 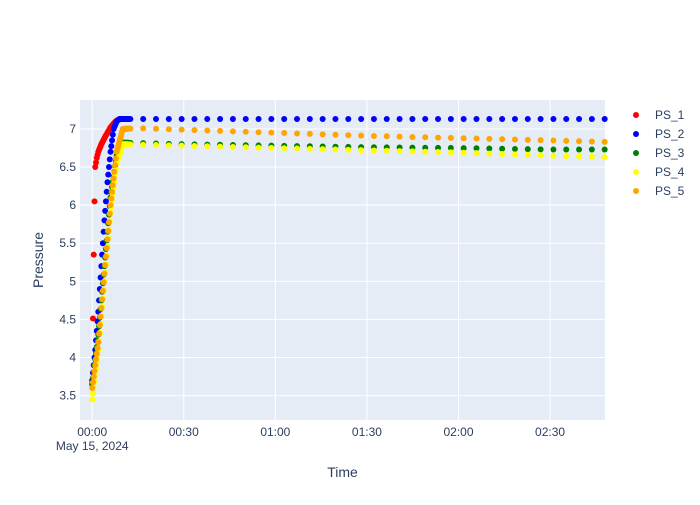 I want to click on legend-item-PS_3: PS_3, so click(x=659, y=153).